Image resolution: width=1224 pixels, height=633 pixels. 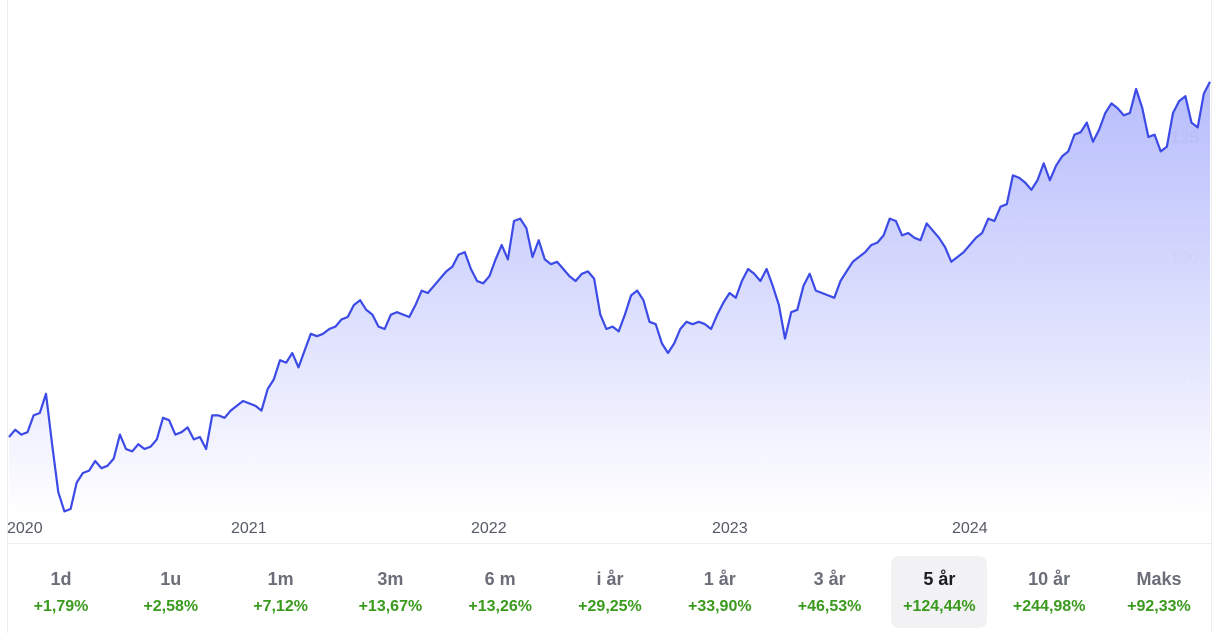 What do you see at coordinates (610, 543) in the screenshot?
I see `divider` at bounding box center [610, 543].